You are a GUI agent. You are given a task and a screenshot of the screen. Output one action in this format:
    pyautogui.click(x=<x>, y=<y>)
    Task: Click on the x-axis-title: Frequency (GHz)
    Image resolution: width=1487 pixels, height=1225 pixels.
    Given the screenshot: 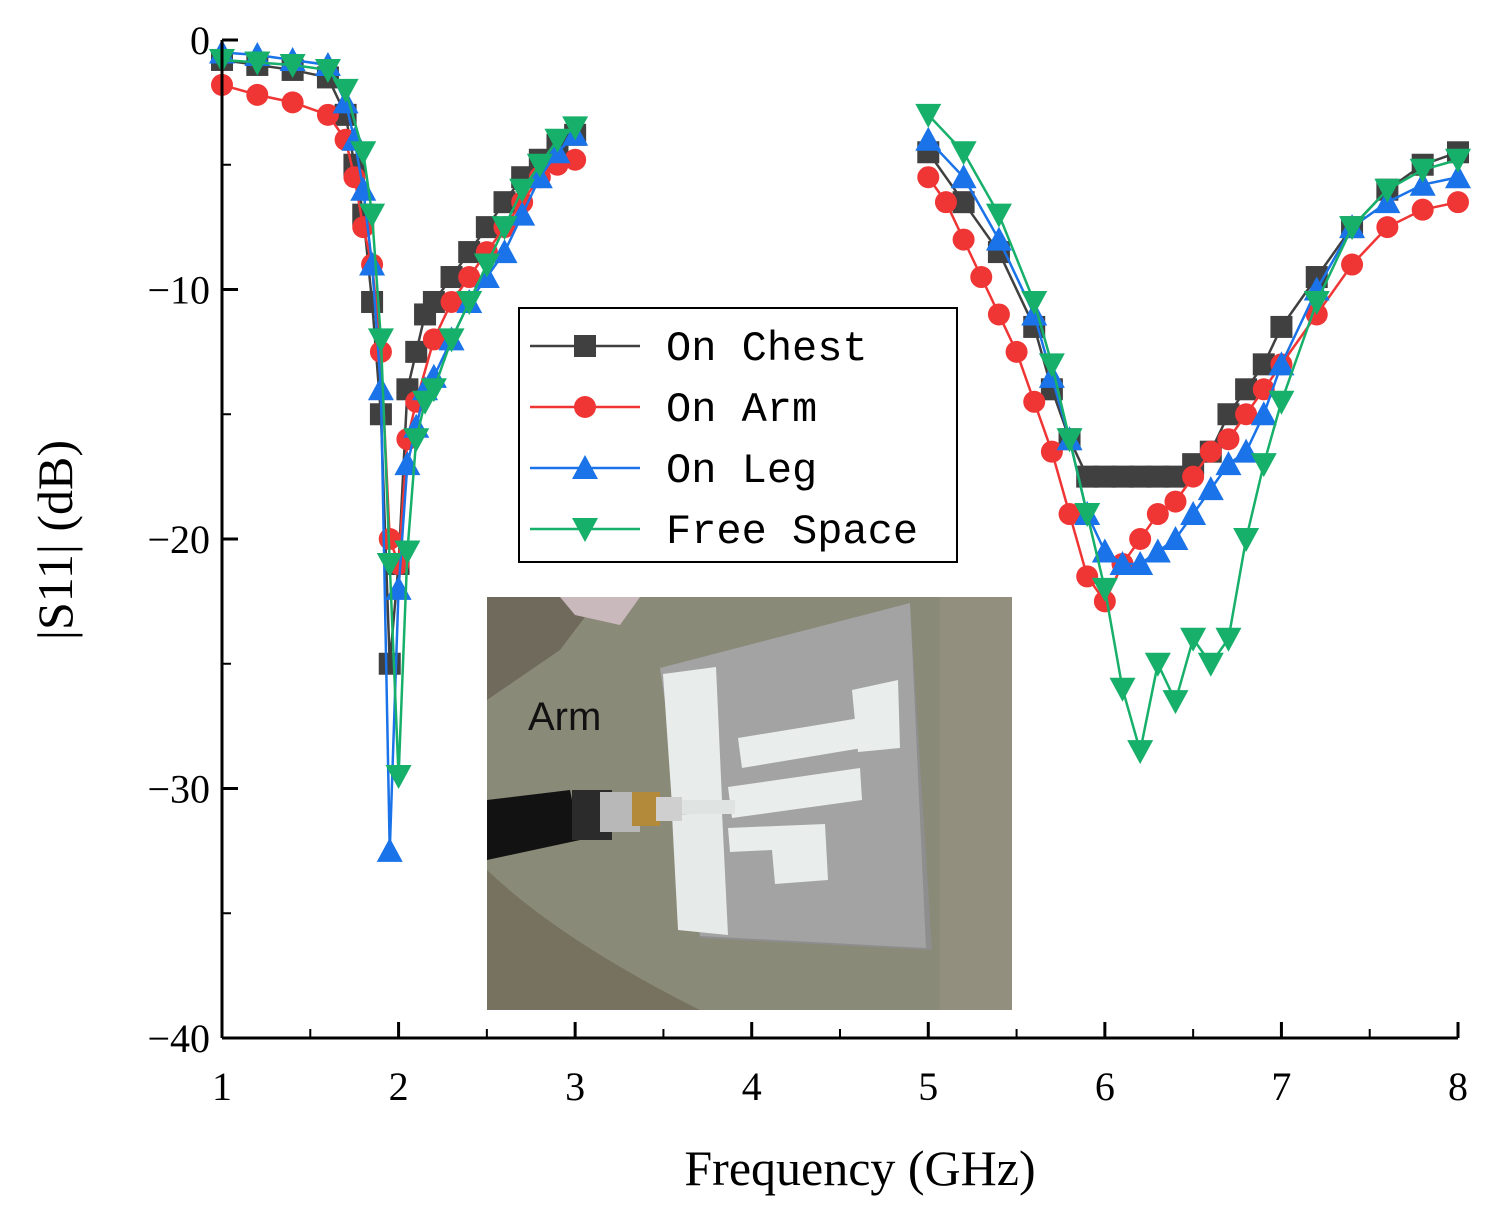 What is the action you would take?
    pyautogui.click(x=859, y=1168)
    